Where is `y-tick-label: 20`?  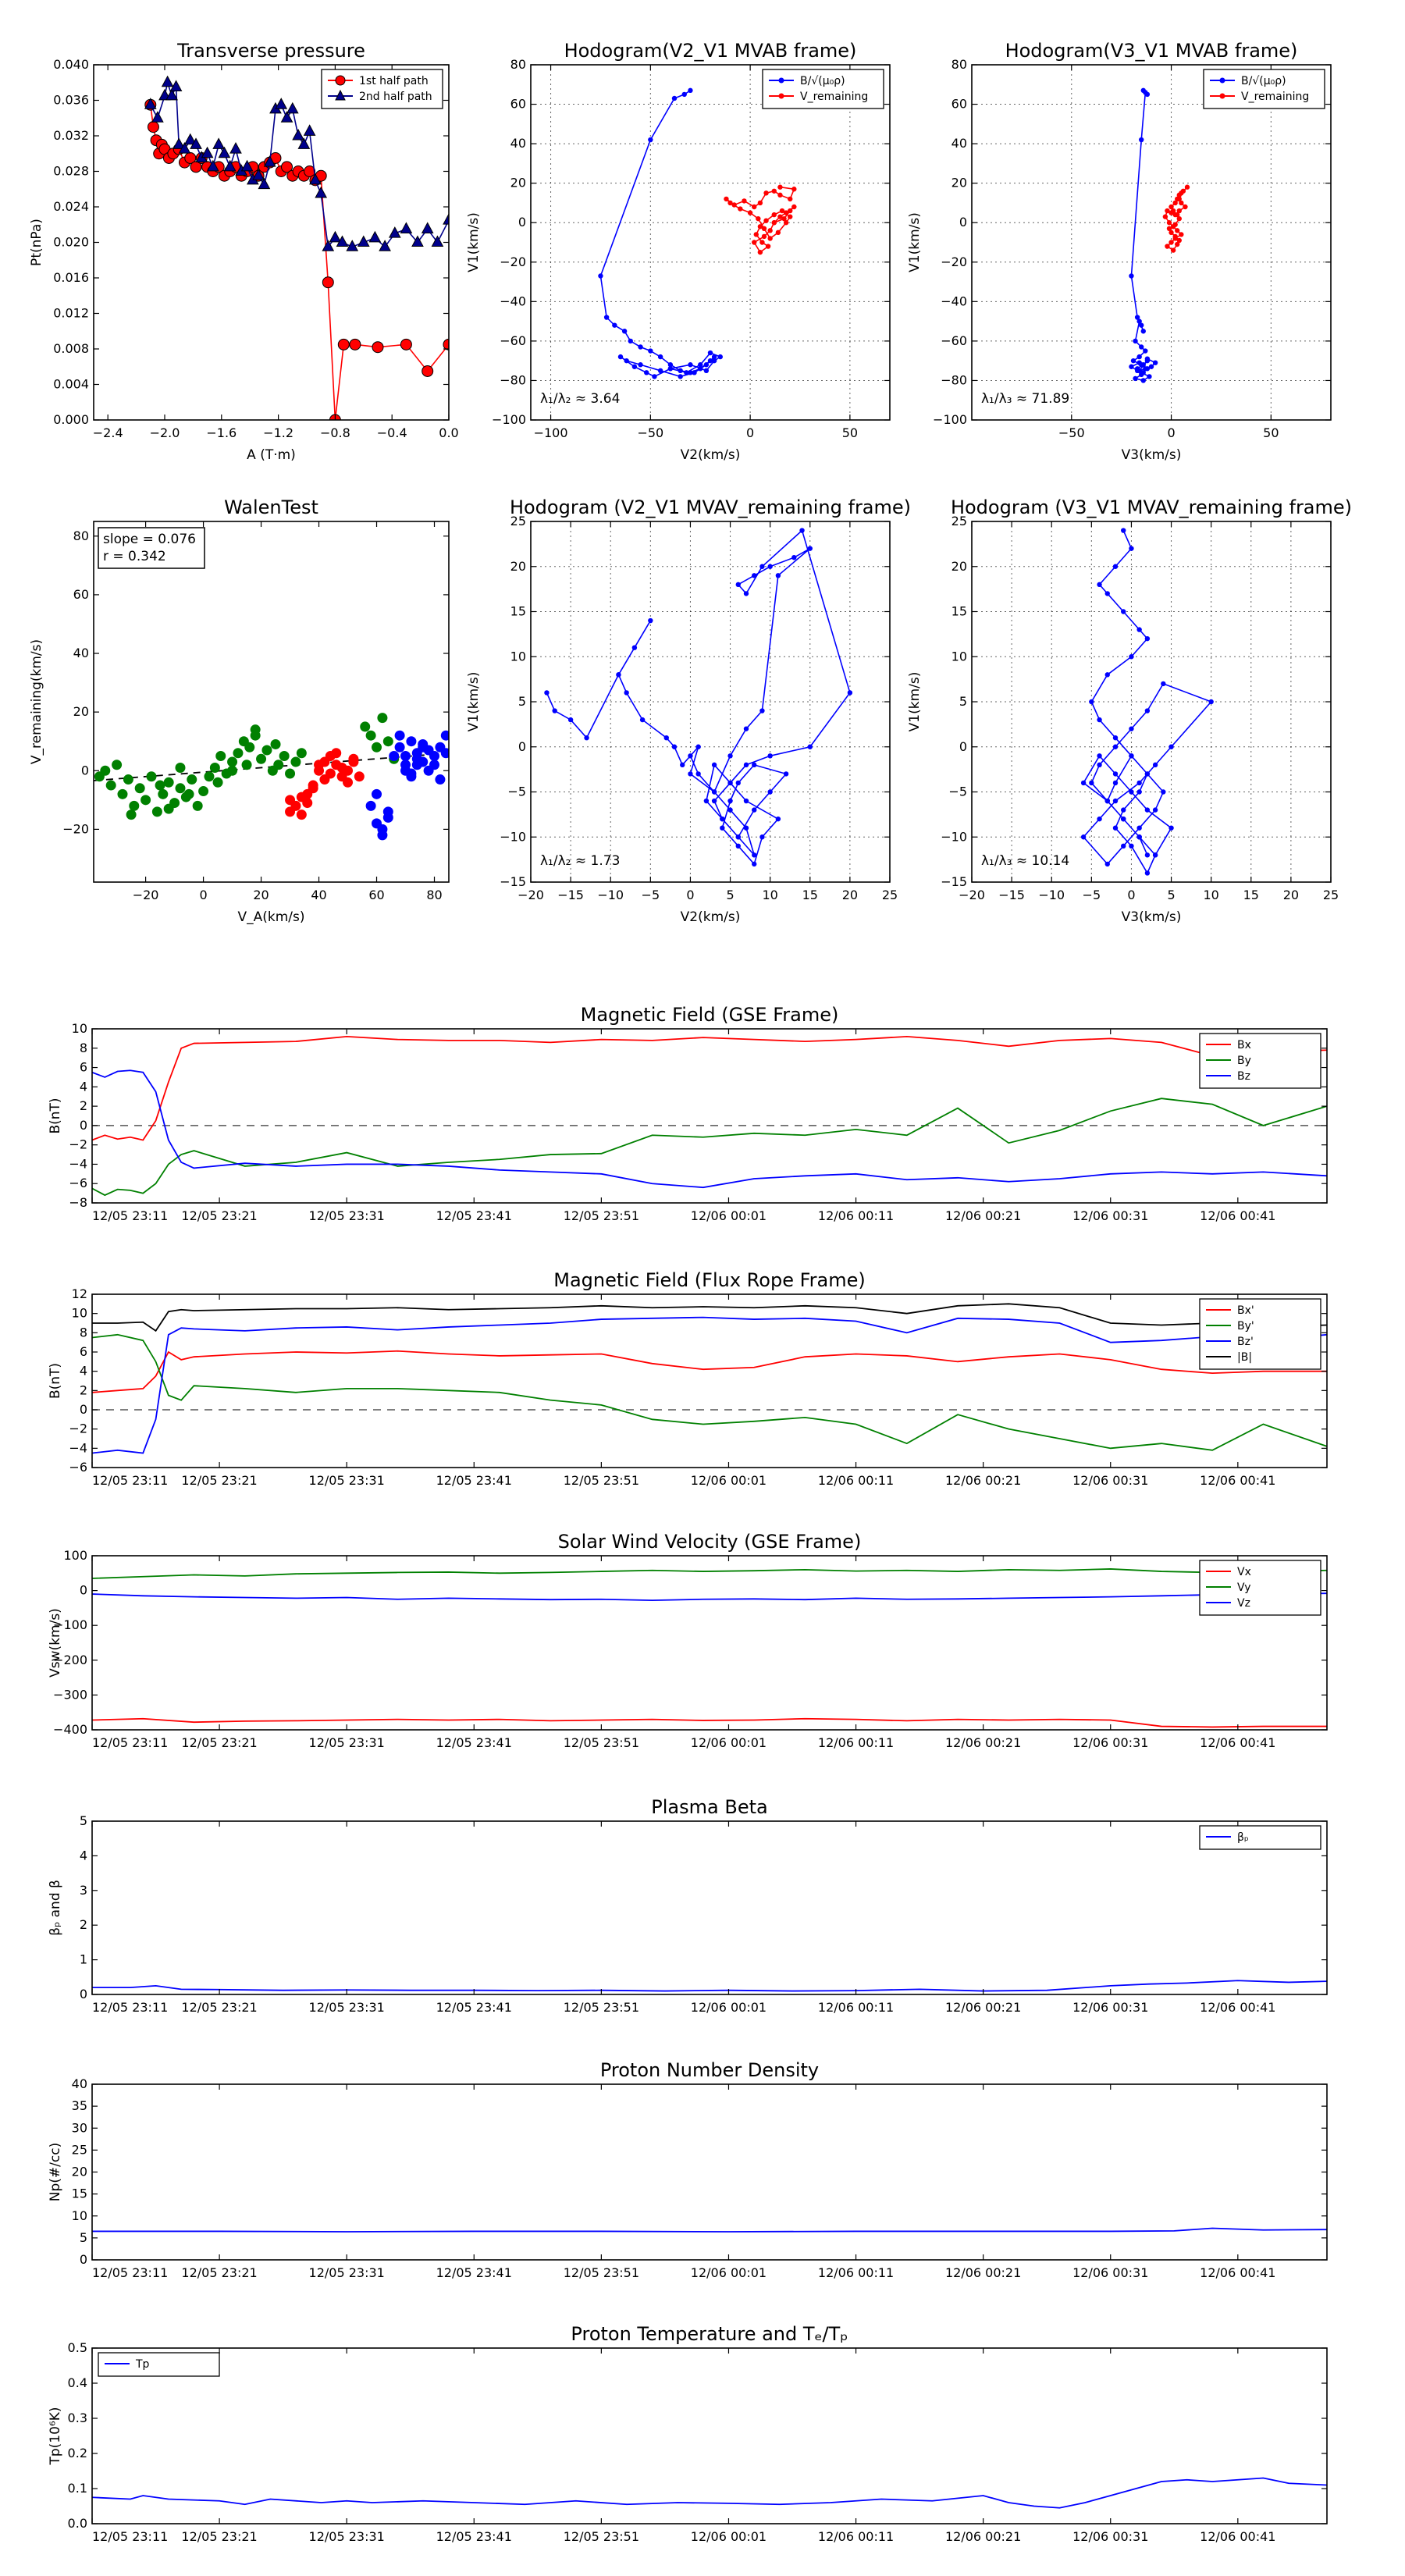
y-tick-label: 20 is located at coordinates (959, 566).